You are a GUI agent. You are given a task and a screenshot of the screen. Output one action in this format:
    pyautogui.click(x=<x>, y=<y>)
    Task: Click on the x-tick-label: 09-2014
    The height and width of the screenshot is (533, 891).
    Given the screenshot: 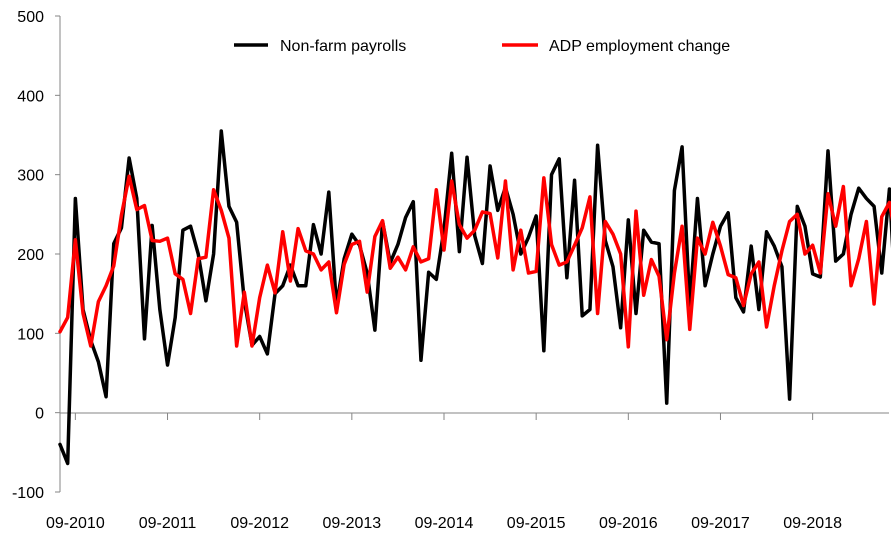 What is the action you would take?
    pyautogui.click(x=444, y=523)
    